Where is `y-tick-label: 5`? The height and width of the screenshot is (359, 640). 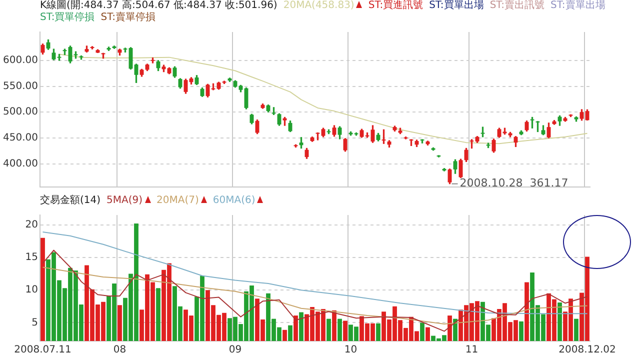
y-tick-label: 5 is located at coordinates (35, 322).